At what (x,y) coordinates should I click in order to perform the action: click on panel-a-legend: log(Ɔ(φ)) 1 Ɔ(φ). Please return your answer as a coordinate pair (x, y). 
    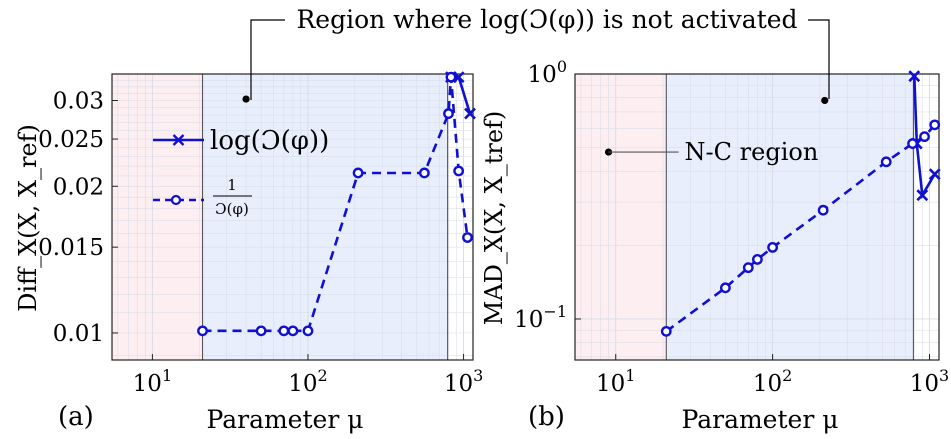
    Looking at the image, I should click on (241, 172).